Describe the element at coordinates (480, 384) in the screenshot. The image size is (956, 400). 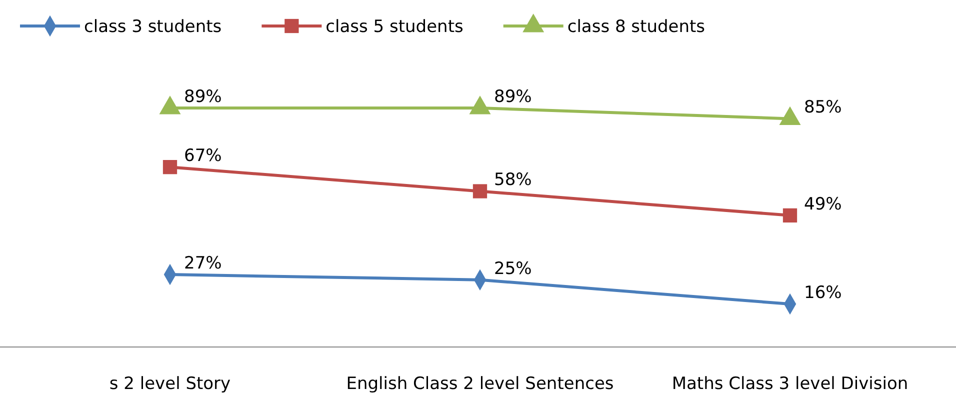
I see `x-tick-label: English Class 2 level Sentences` at that location.